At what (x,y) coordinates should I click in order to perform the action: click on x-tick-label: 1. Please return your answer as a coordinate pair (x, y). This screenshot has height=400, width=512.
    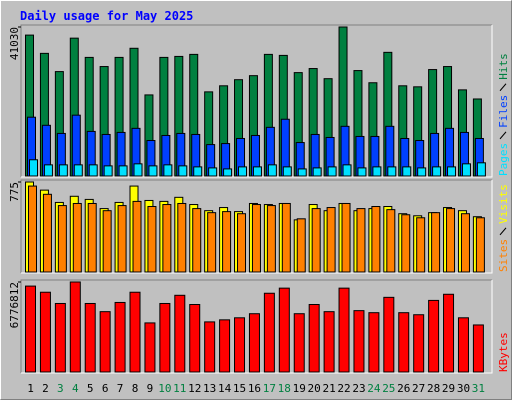
    Looking at the image, I should click on (30, 388).